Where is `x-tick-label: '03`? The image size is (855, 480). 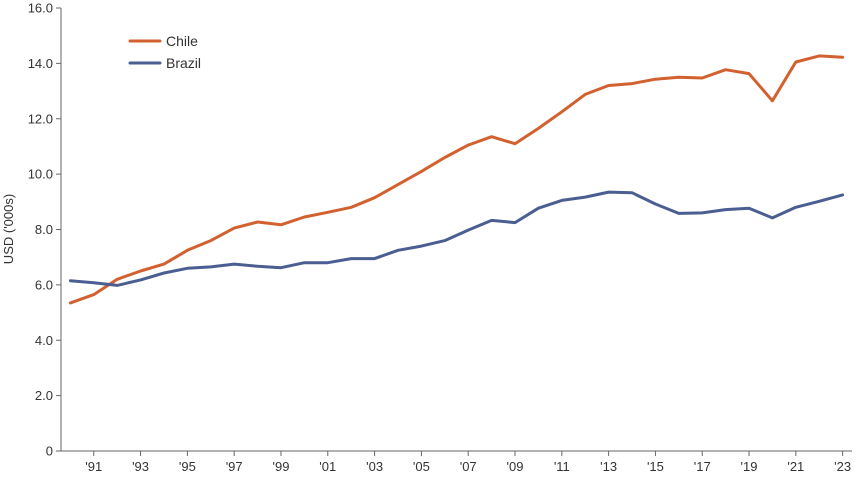 x-tick-label: '03 is located at coordinates (374, 466).